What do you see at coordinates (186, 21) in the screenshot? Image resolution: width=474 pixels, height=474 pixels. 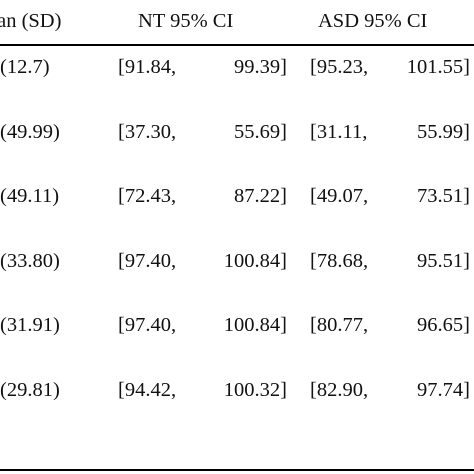 I see `header-nt-ci: NT 95% CI` at bounding box center [186, 21].